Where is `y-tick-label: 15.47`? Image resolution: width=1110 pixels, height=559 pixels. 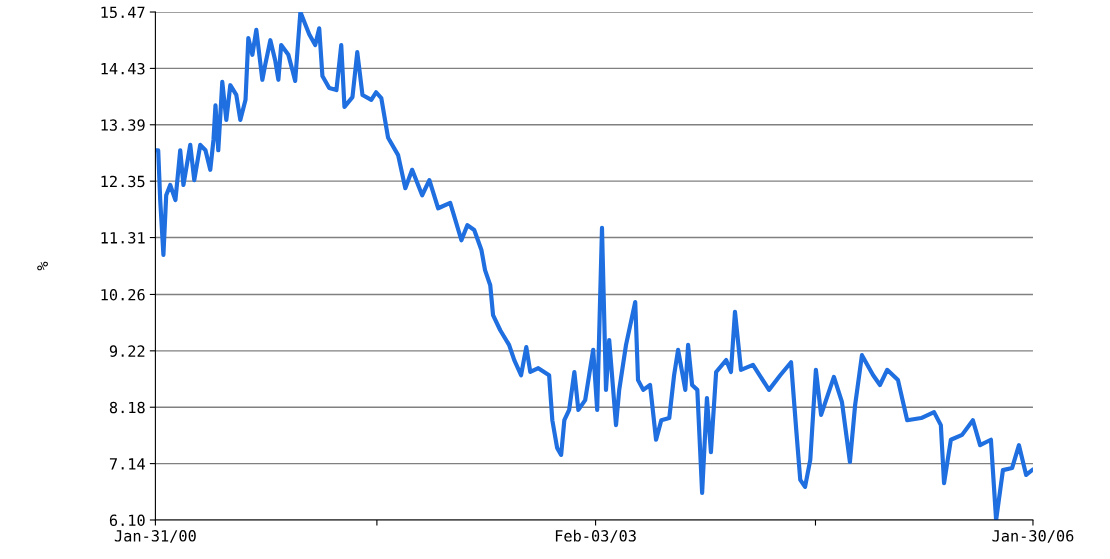
y-tick-label: 15.47 is located at coordinates (123, 12).